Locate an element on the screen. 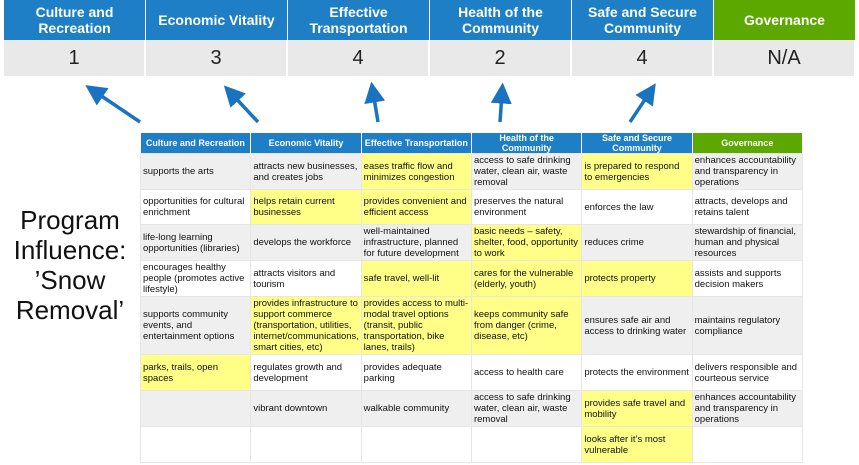 The height and width of the screenshot is (465, 859). table-header: Safe and Secure Community is located at coordinates (637, 143).